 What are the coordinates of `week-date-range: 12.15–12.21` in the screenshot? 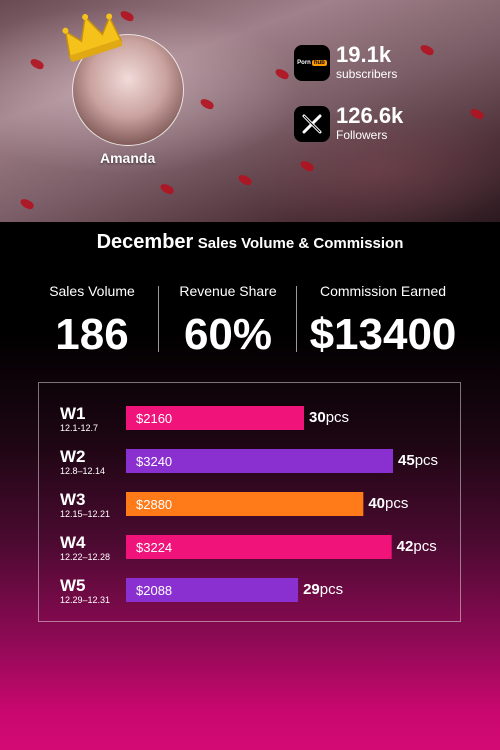 It's located at (85, 514).